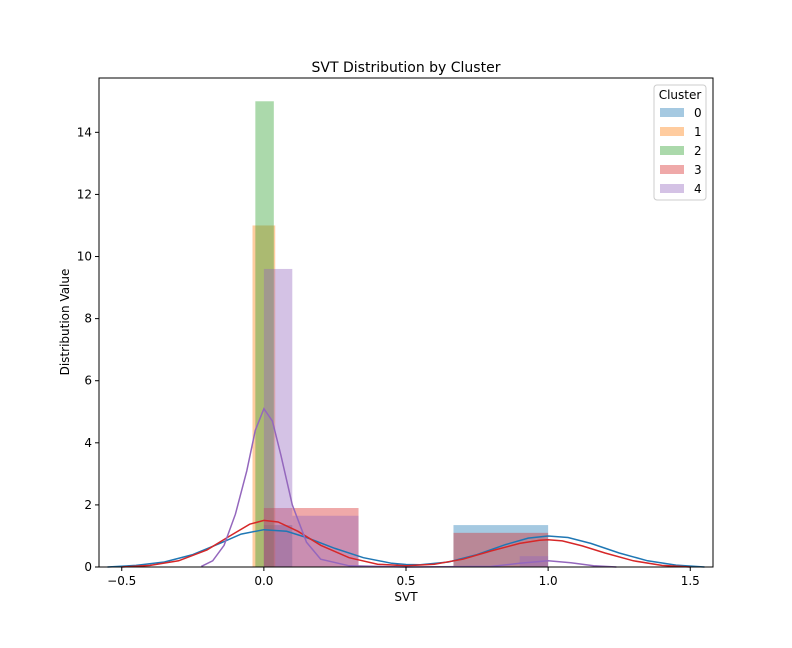 The image size is (792, 648). I want to click on y-axis: 0 2 4 6 8 10 12 14, so click(88, 349).